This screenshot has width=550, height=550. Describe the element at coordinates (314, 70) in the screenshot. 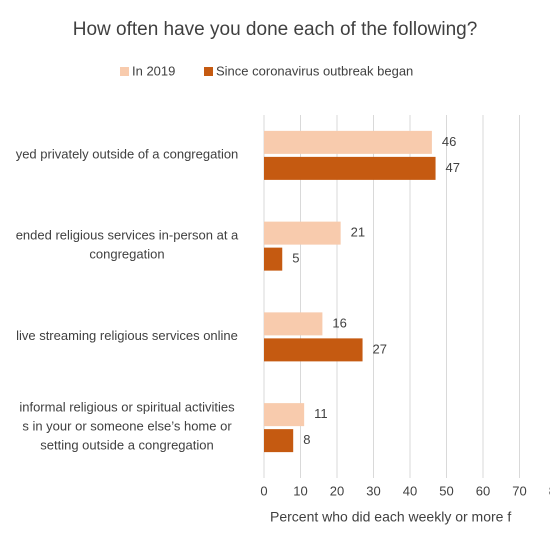

I see `legend-label: Since coronavirus outbreak began` at that location.